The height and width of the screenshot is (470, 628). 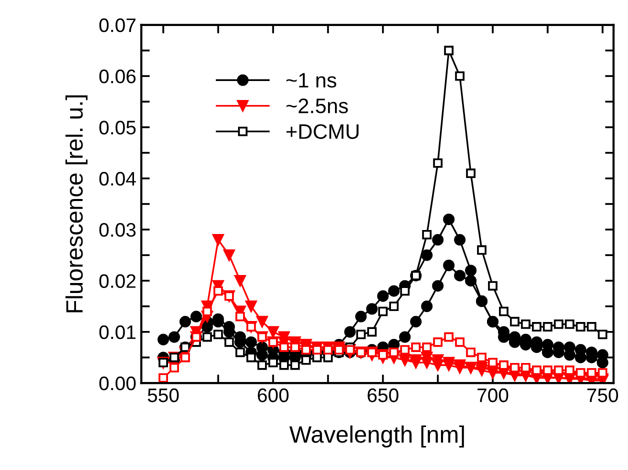 I want to click on x-tick-label: 550, so click(x=163, y=395).